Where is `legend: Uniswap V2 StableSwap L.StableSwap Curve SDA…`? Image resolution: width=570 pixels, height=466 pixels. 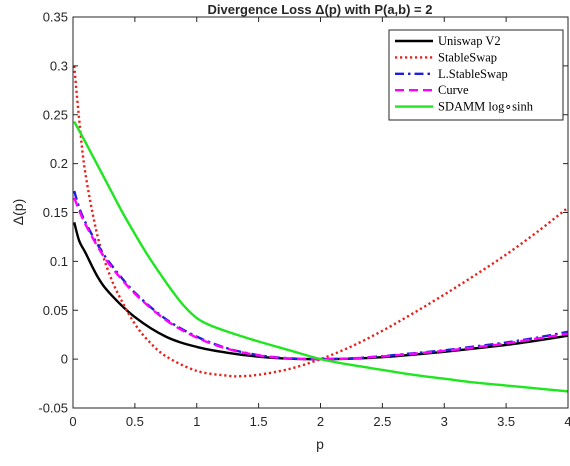
legend: Uniswap V2 StableSwap L.StableSwap Curve SDA… is located at coordinates (476, 75).